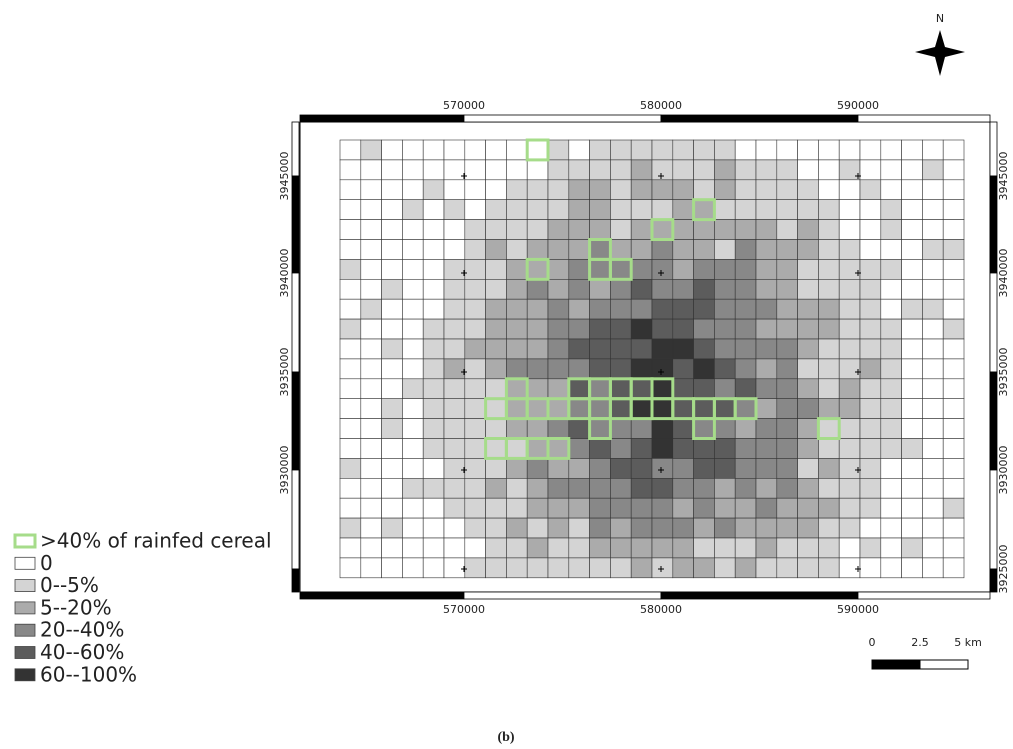 Image resolution: width=1013 pixels, height=749 pixels. What do you see at coordinates (69, 585) in the screenshot?
I see `legend-label: 0--5%` at bounding box center [69, 585].